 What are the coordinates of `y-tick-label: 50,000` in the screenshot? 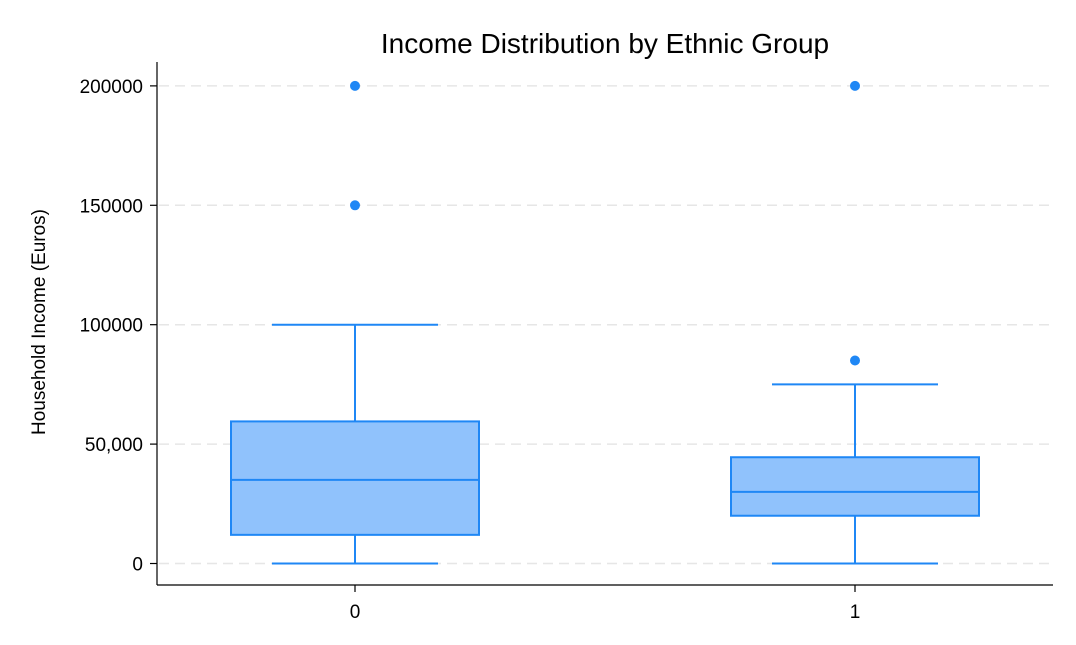 It's located at (114, 445).